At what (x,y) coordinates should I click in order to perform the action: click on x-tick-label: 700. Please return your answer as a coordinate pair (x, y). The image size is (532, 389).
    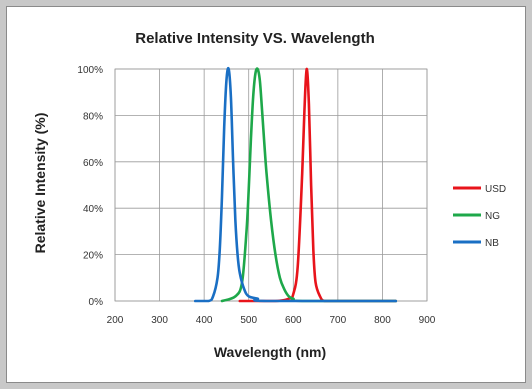
    Looking at the image, I should click on (338, 320).